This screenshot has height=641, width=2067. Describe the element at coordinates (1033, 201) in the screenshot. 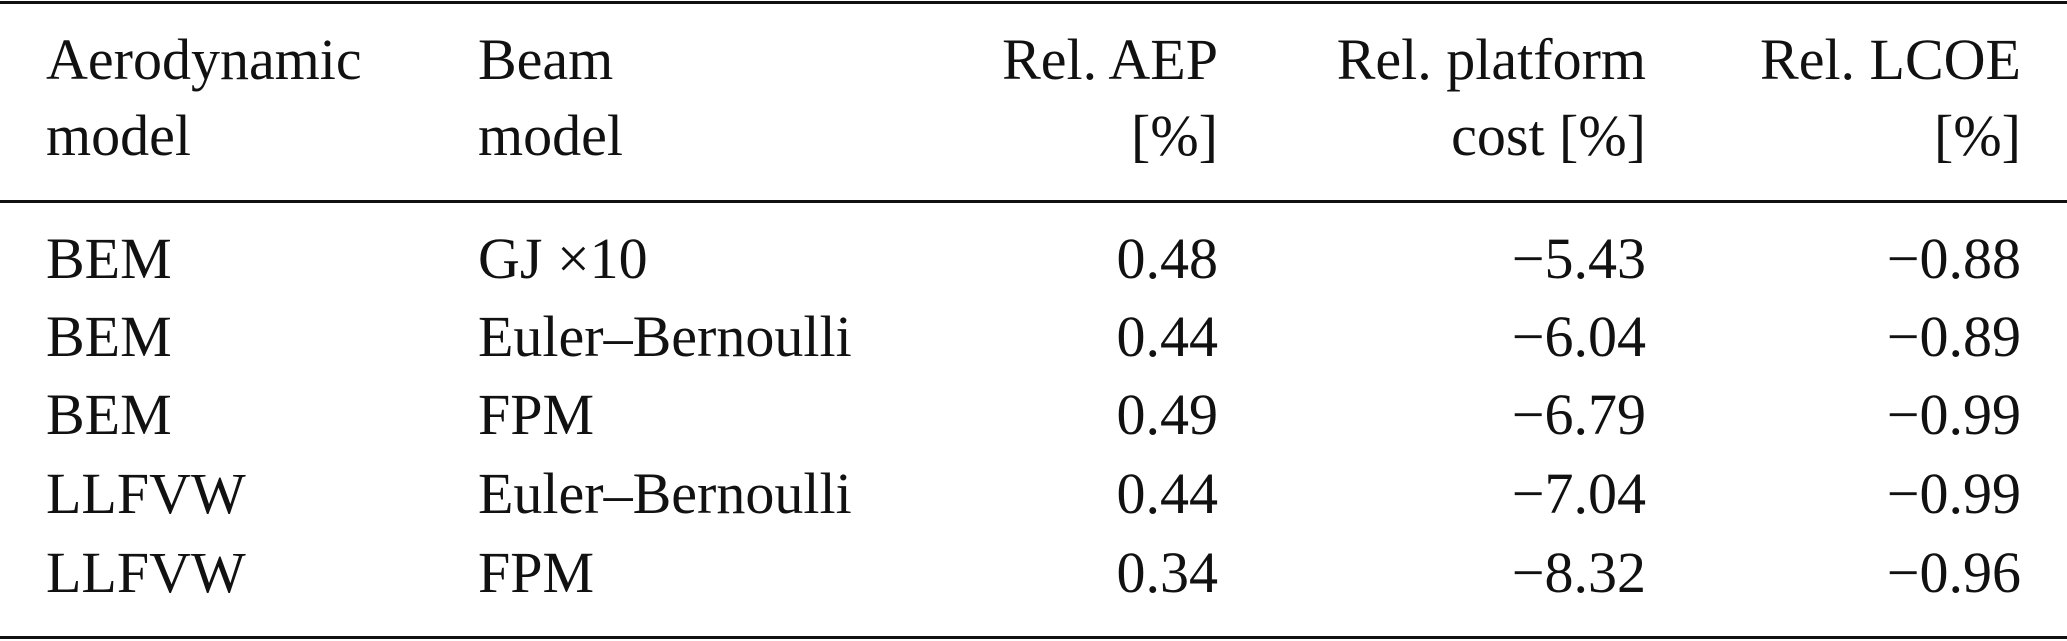

I see `header-rule` at that location.